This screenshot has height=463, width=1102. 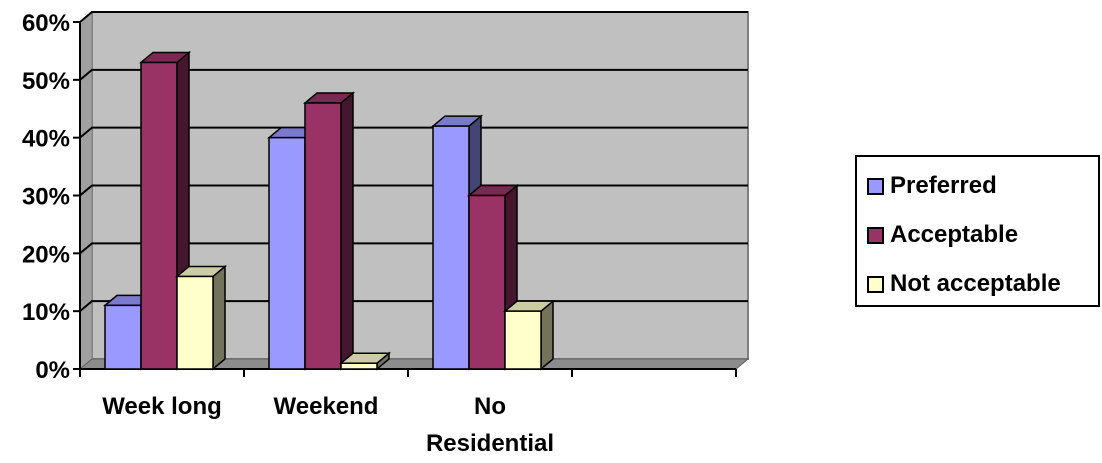 I want to click on legend-label-preferred: Preferred, so click(x=943, y=185).